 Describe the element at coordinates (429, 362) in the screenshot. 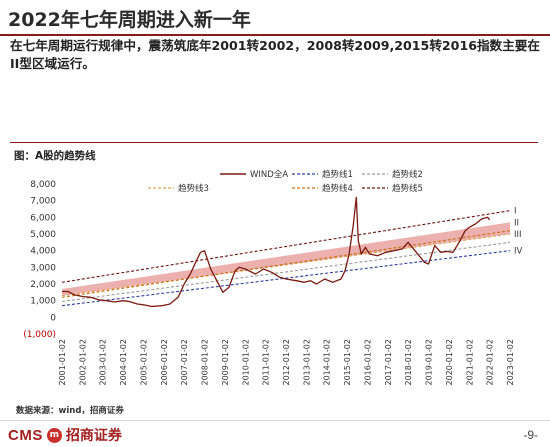

I see `x-tick-label: 2019-01-02` at that location.